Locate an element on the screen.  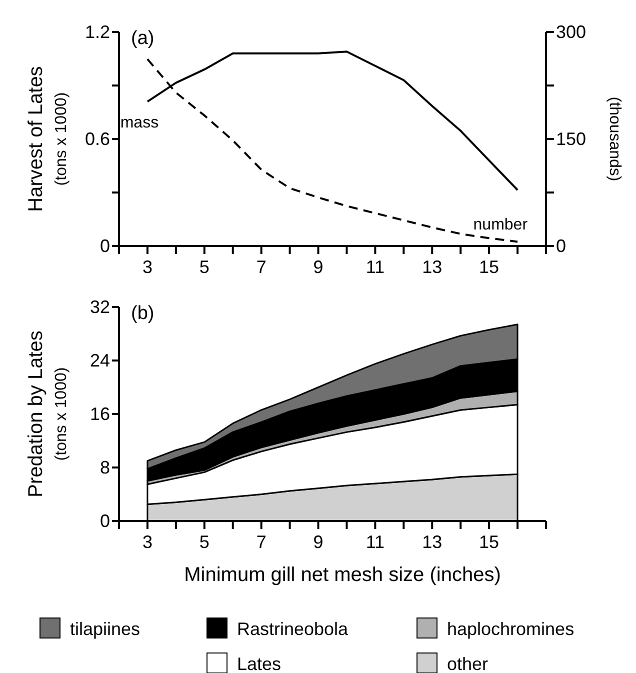
legend-label: haplochromines is located at coordinates (510, 629).